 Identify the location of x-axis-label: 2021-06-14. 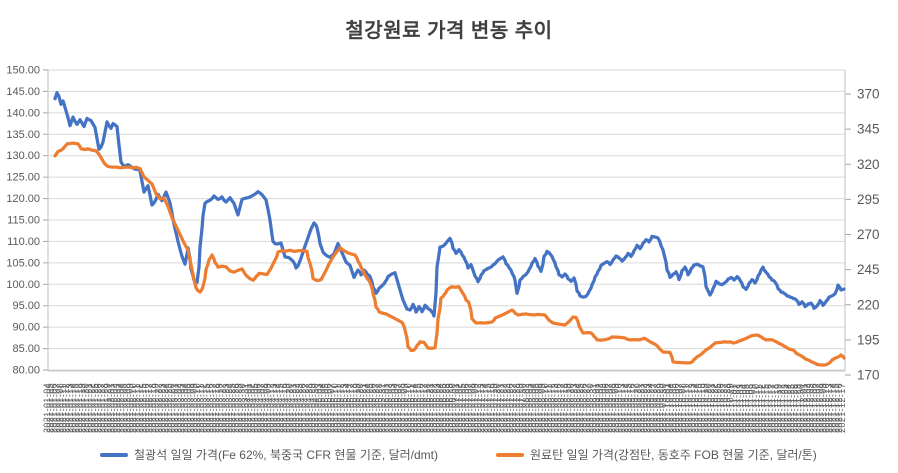
(414, 408).